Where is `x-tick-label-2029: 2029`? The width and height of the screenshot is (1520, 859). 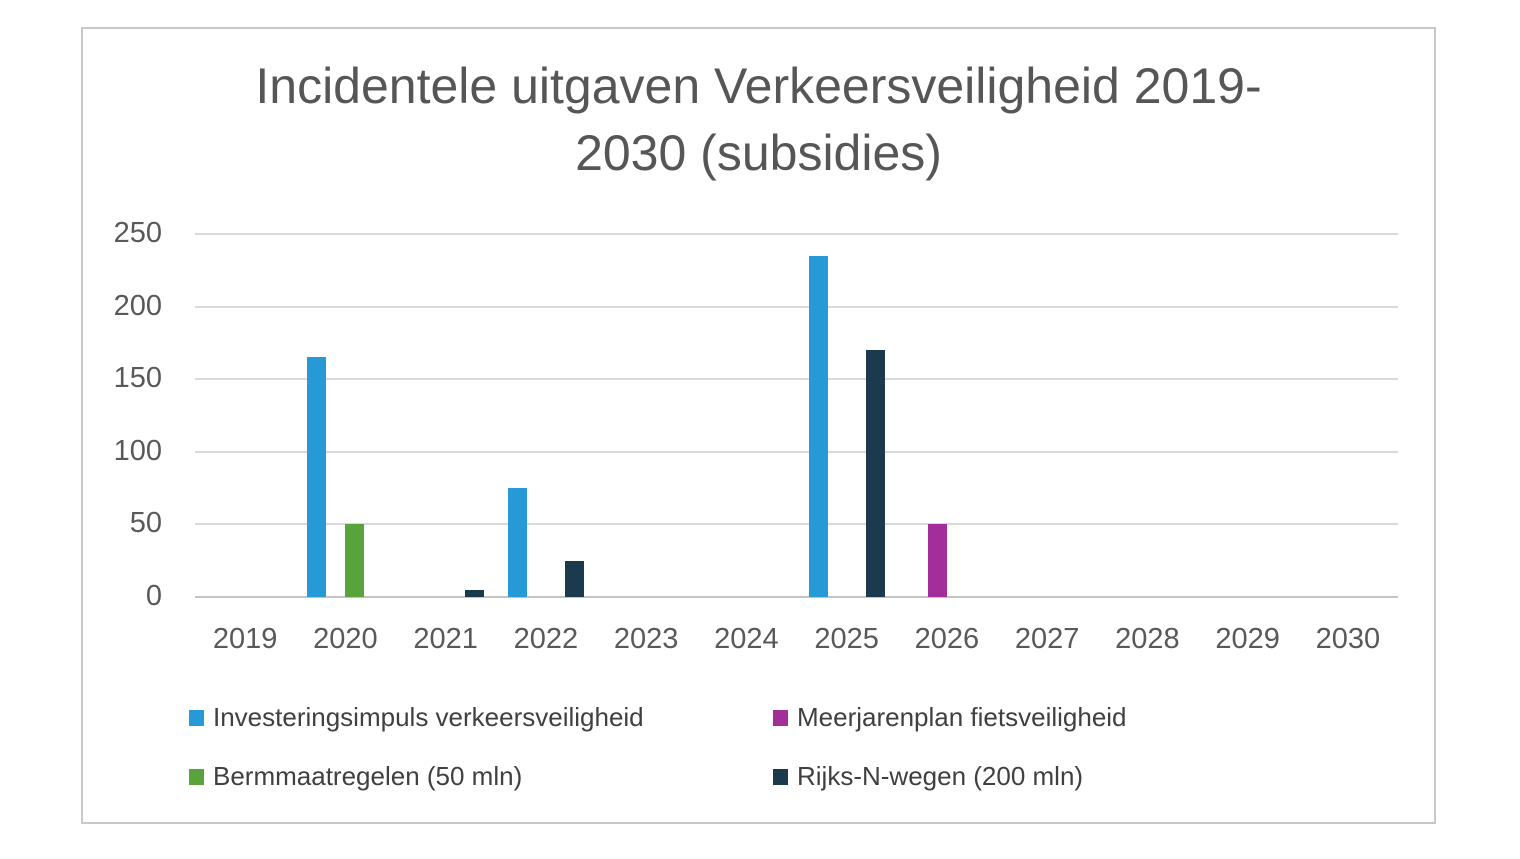 x-tick-label-2029: 2029 is located at coordinates (1247, 639).